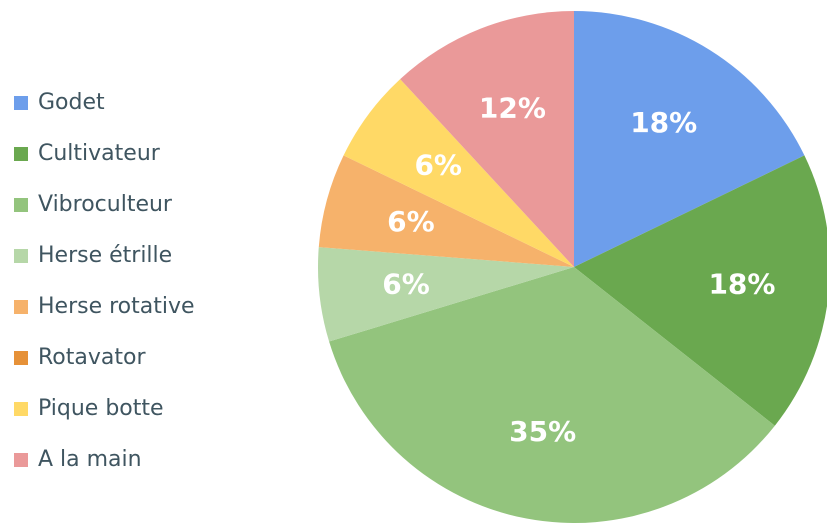 The width and height of the screenshot is (827, 523). What do you see at coordinates (105, 204) in the screenshot?
I see `legend-label: Vibroculteur` at bounding box center [105, 204].